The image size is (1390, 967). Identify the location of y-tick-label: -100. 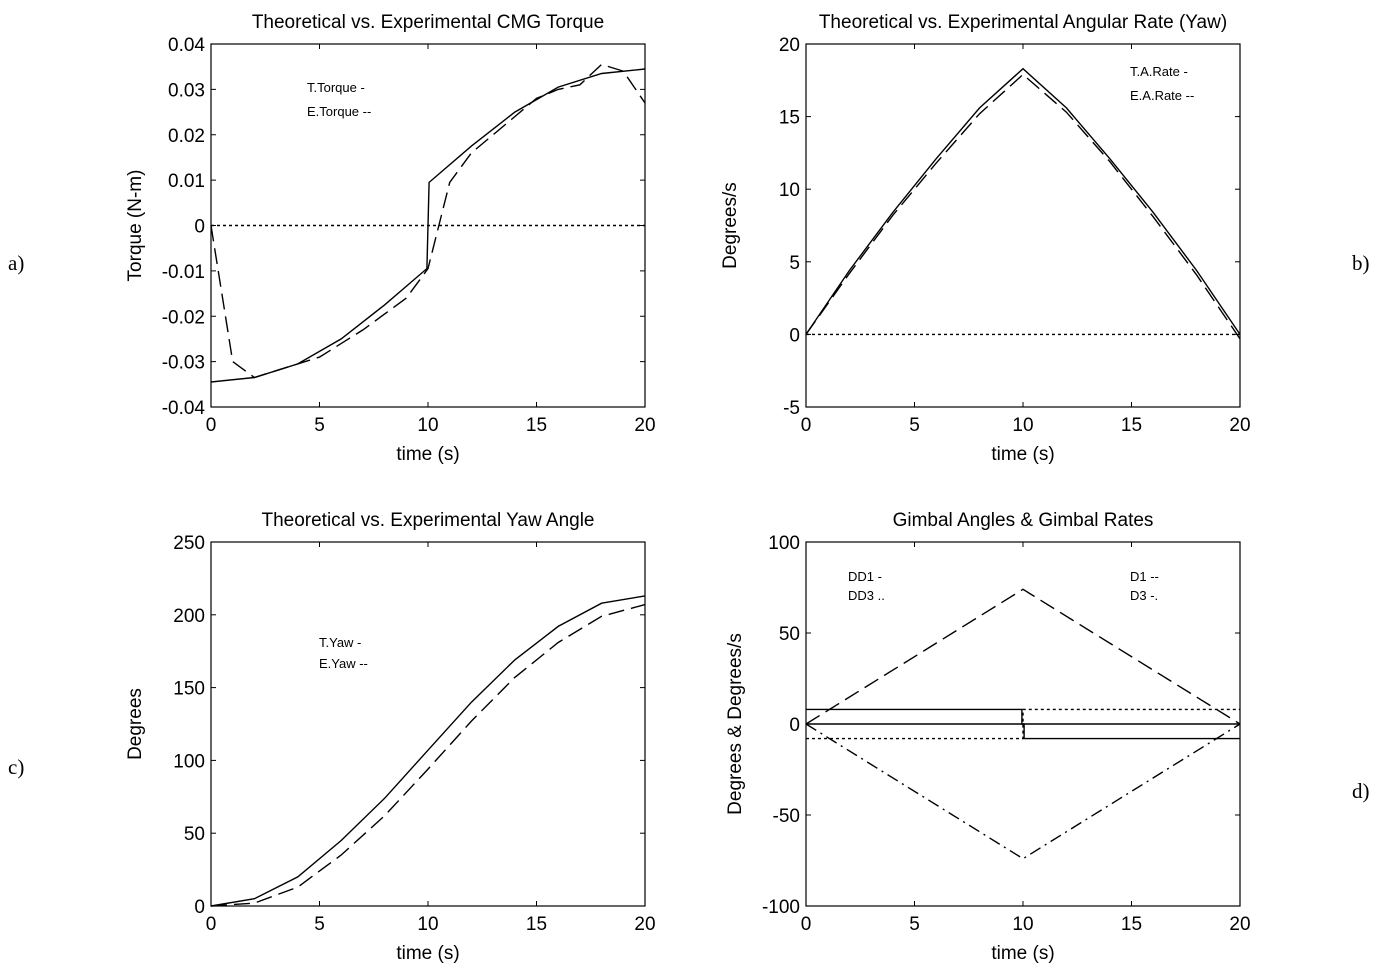
(781, 907).